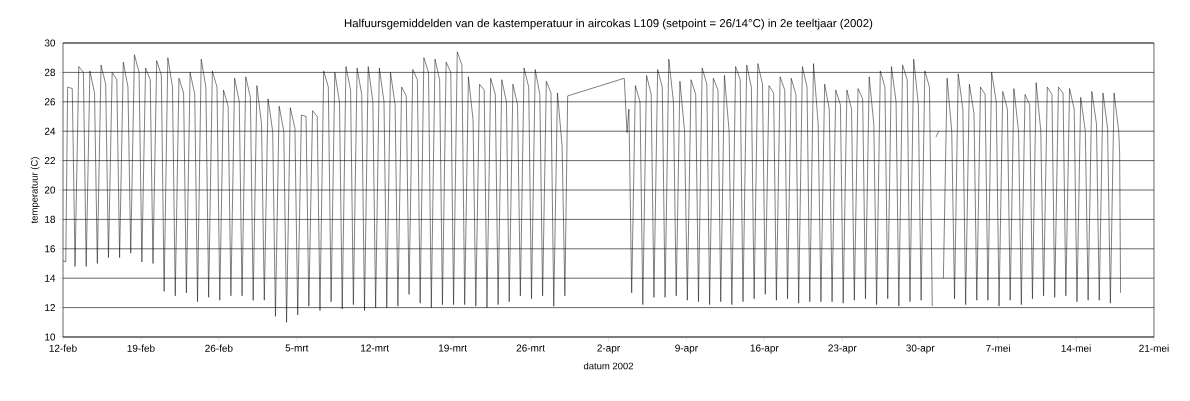  Describe the element at coordinates (1076, 348) in the screenshot. I see `x-tick-label: 14-mei` at that location.